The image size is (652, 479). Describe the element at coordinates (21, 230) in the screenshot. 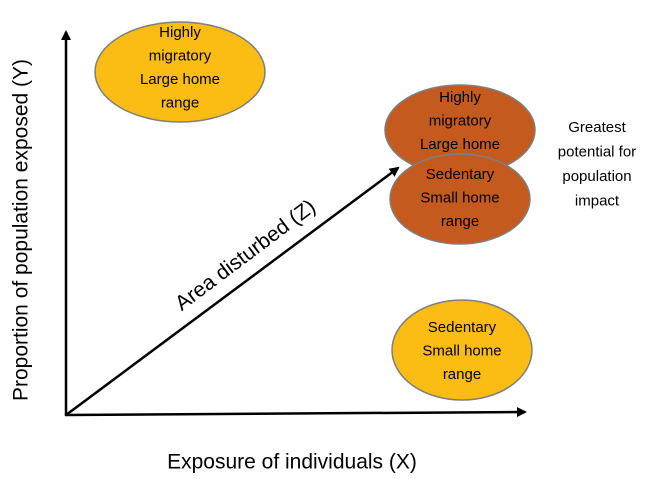

I see `y-axis-label: Proportion of population exposed (Y)` at that location.